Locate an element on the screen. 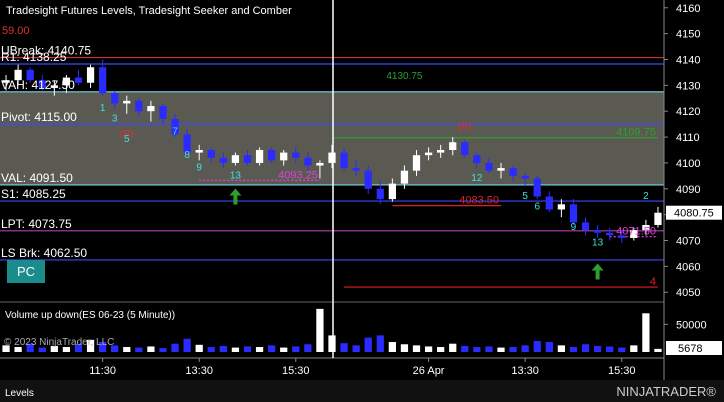 This screenshot has height=402, width=724. logo: NINJATRADER® is located at coordinates (666, 391).